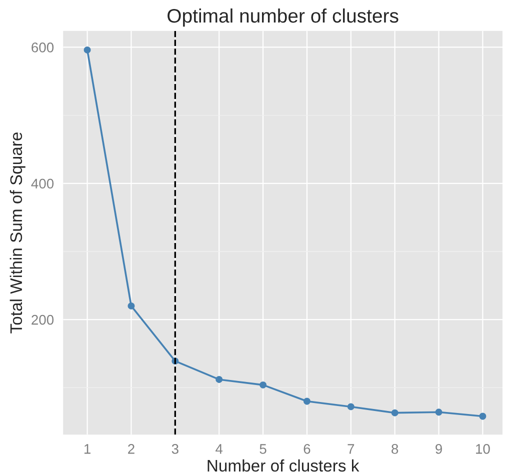  Describe the element at coordinates (283, 17) in the screenshot. I see `chart-title: Optimal number of clusters` at that location.